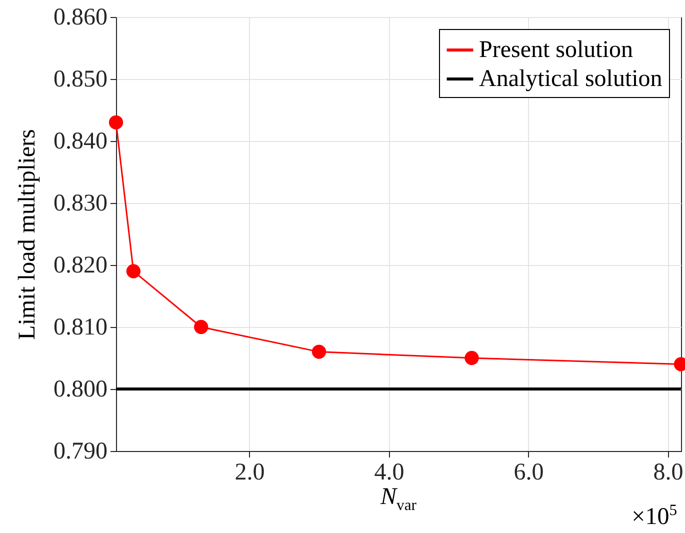  What do you see at coordinates (81, 17) in the screenshot?
I see `y-tick-label: 0.860` at bounding box center [81, 17].